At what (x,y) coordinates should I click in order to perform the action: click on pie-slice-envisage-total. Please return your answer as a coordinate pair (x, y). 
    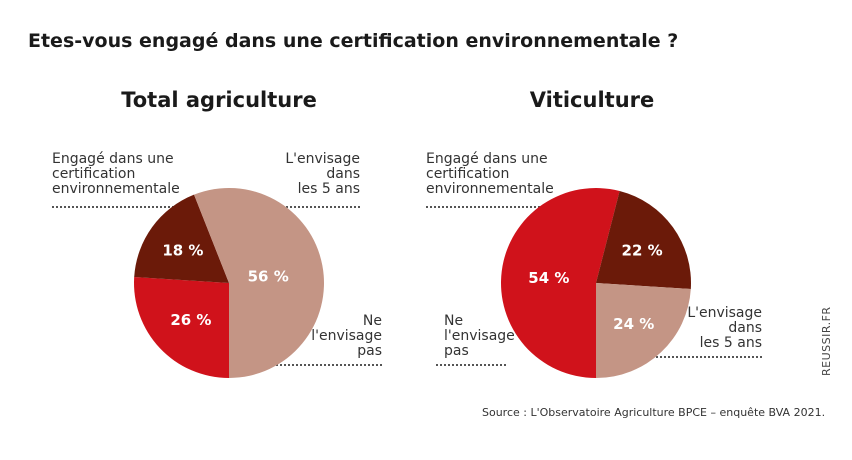
    Looking at the image, I should click on (181, 238).